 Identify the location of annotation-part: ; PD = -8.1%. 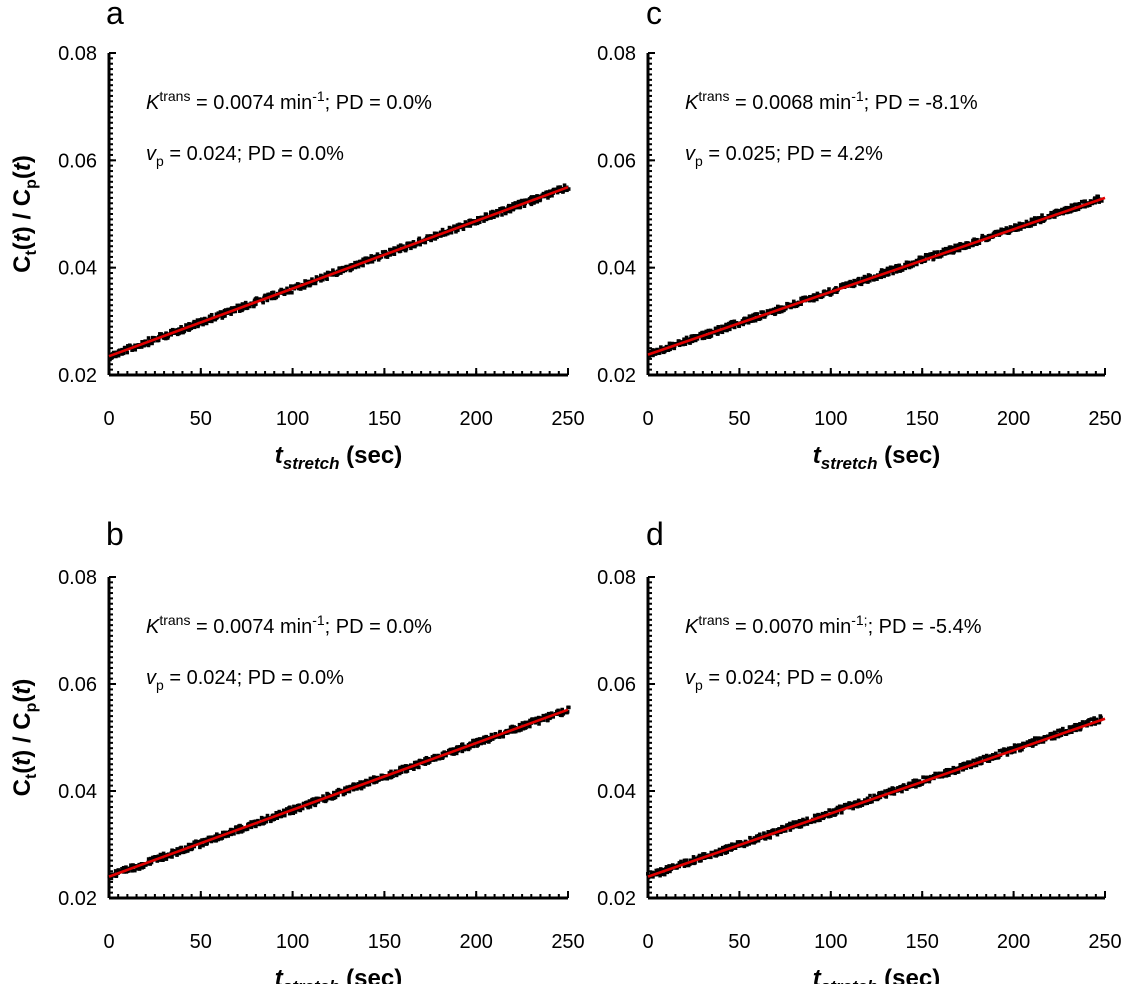
(921, 103).